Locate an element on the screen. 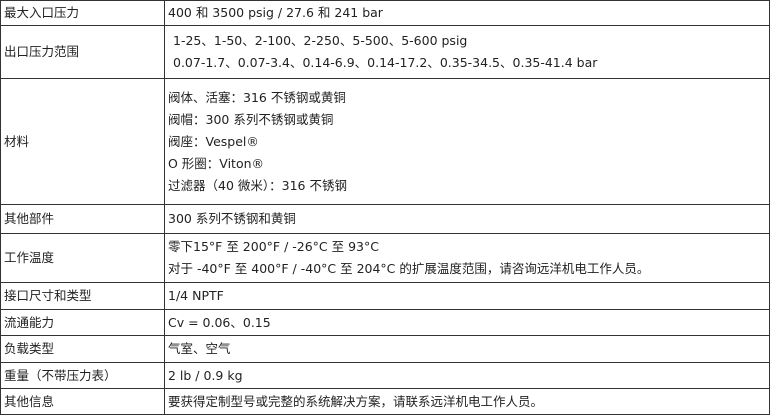 The width and height of the screenshot is (771, 417). spec-label: 接口尺寸和类型 is located at coordinates (82, 296).